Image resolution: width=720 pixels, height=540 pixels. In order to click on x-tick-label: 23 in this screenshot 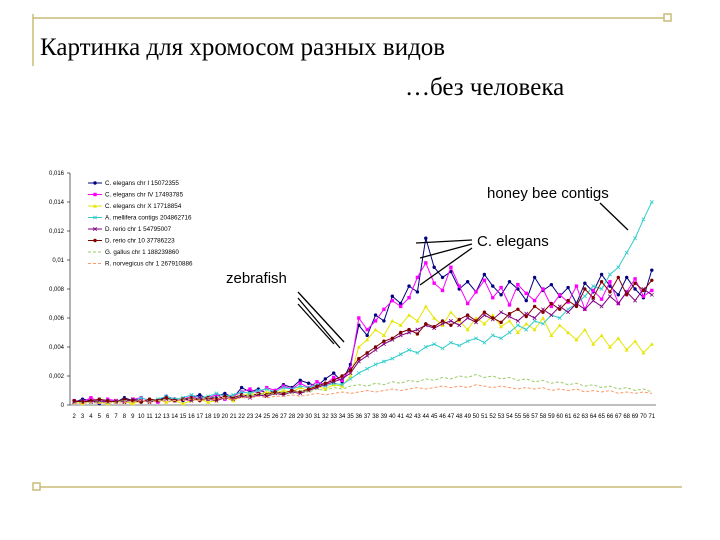, I will do `click(250, 417)`.